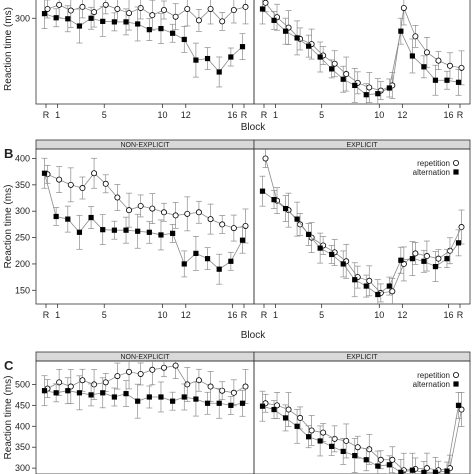 This screenshot has height=474, width=474. What do you see at coordinates (433, 163) in the screenshot?
I see `legend-label: repetition` at bounding box center [433, 163].